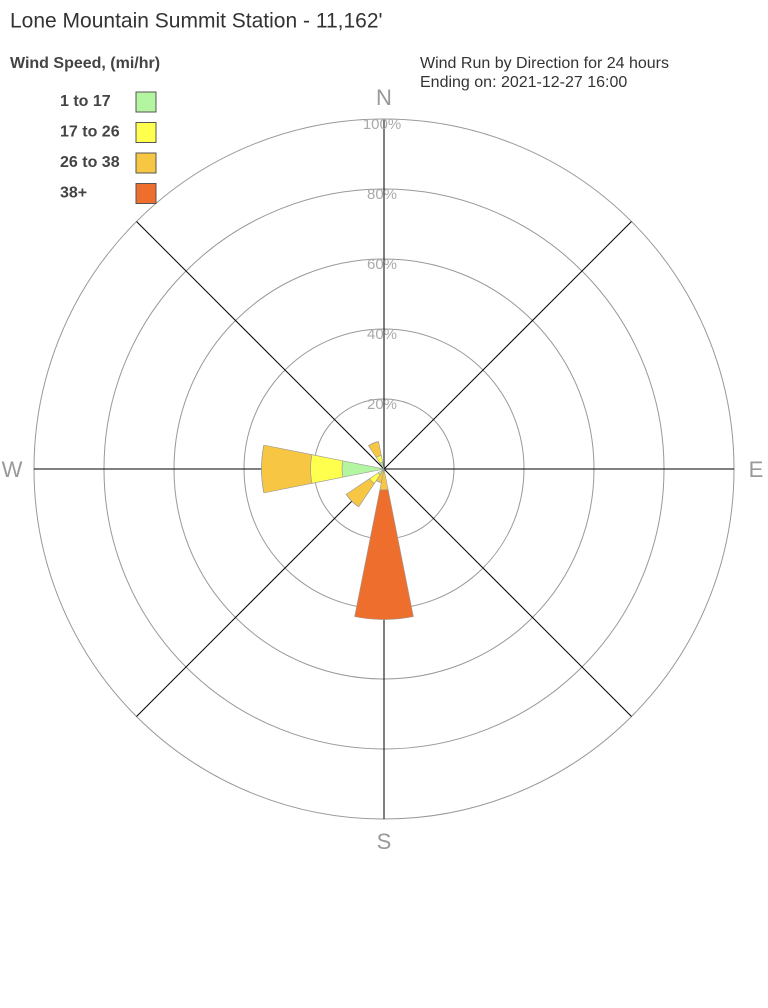  Describe the element at coordinates (382, 334) in the screenshot. I see `r-tick-label: 40%` at that location.